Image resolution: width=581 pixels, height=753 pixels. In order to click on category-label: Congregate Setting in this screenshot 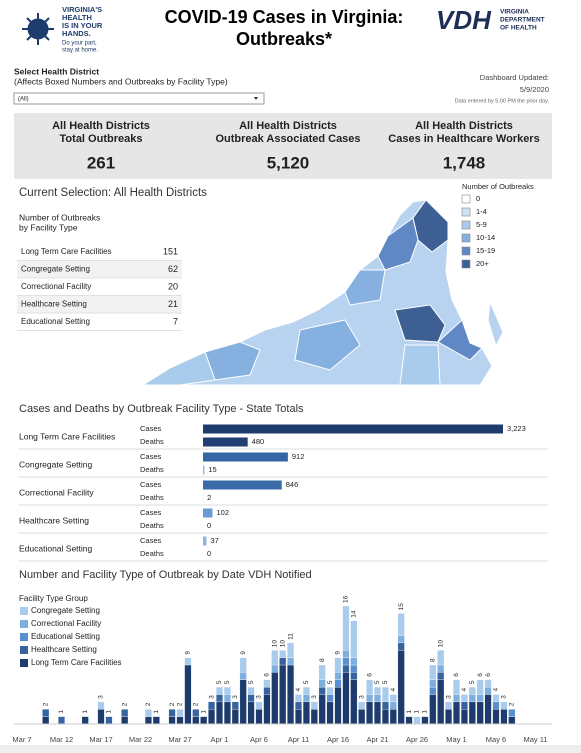, I will do `click(56, 464)`.